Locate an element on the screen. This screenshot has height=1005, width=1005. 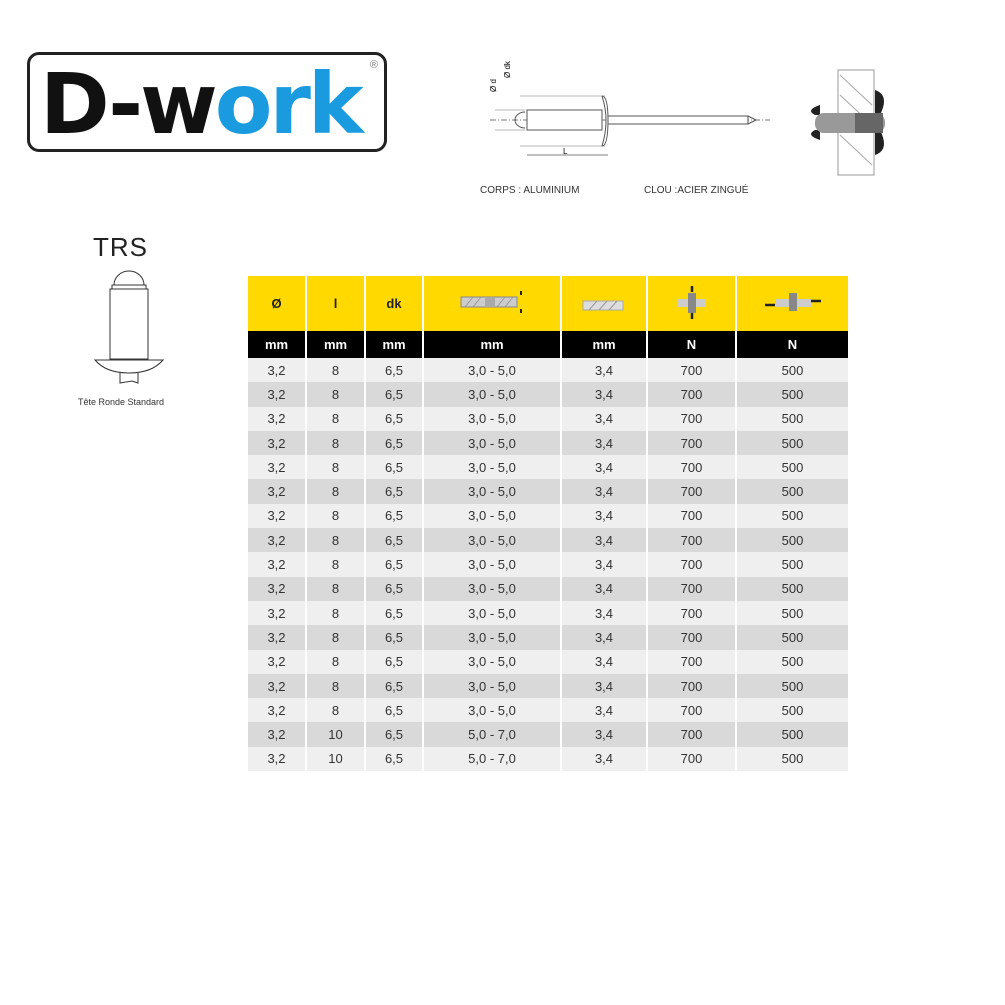
logo-text-blue: ork is located at coordinates (289, 104).